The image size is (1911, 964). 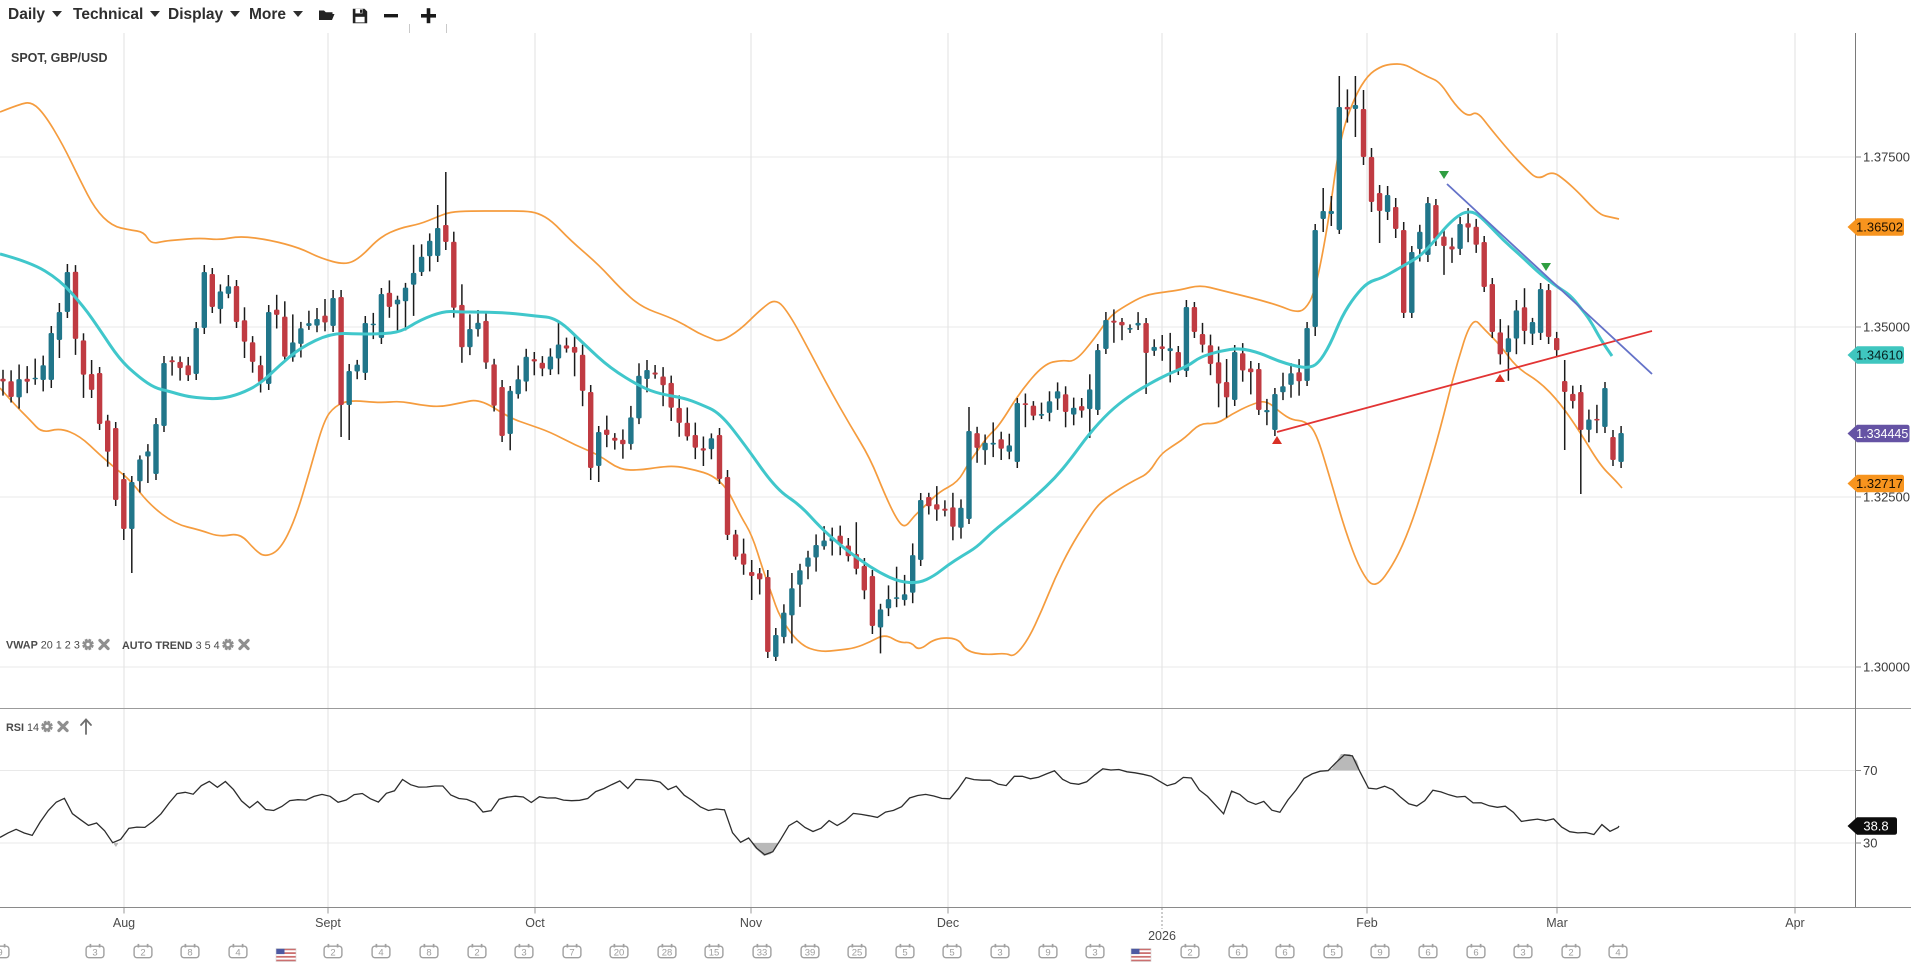 I want to click on svg-text: 15, so click(x=714, y=953).